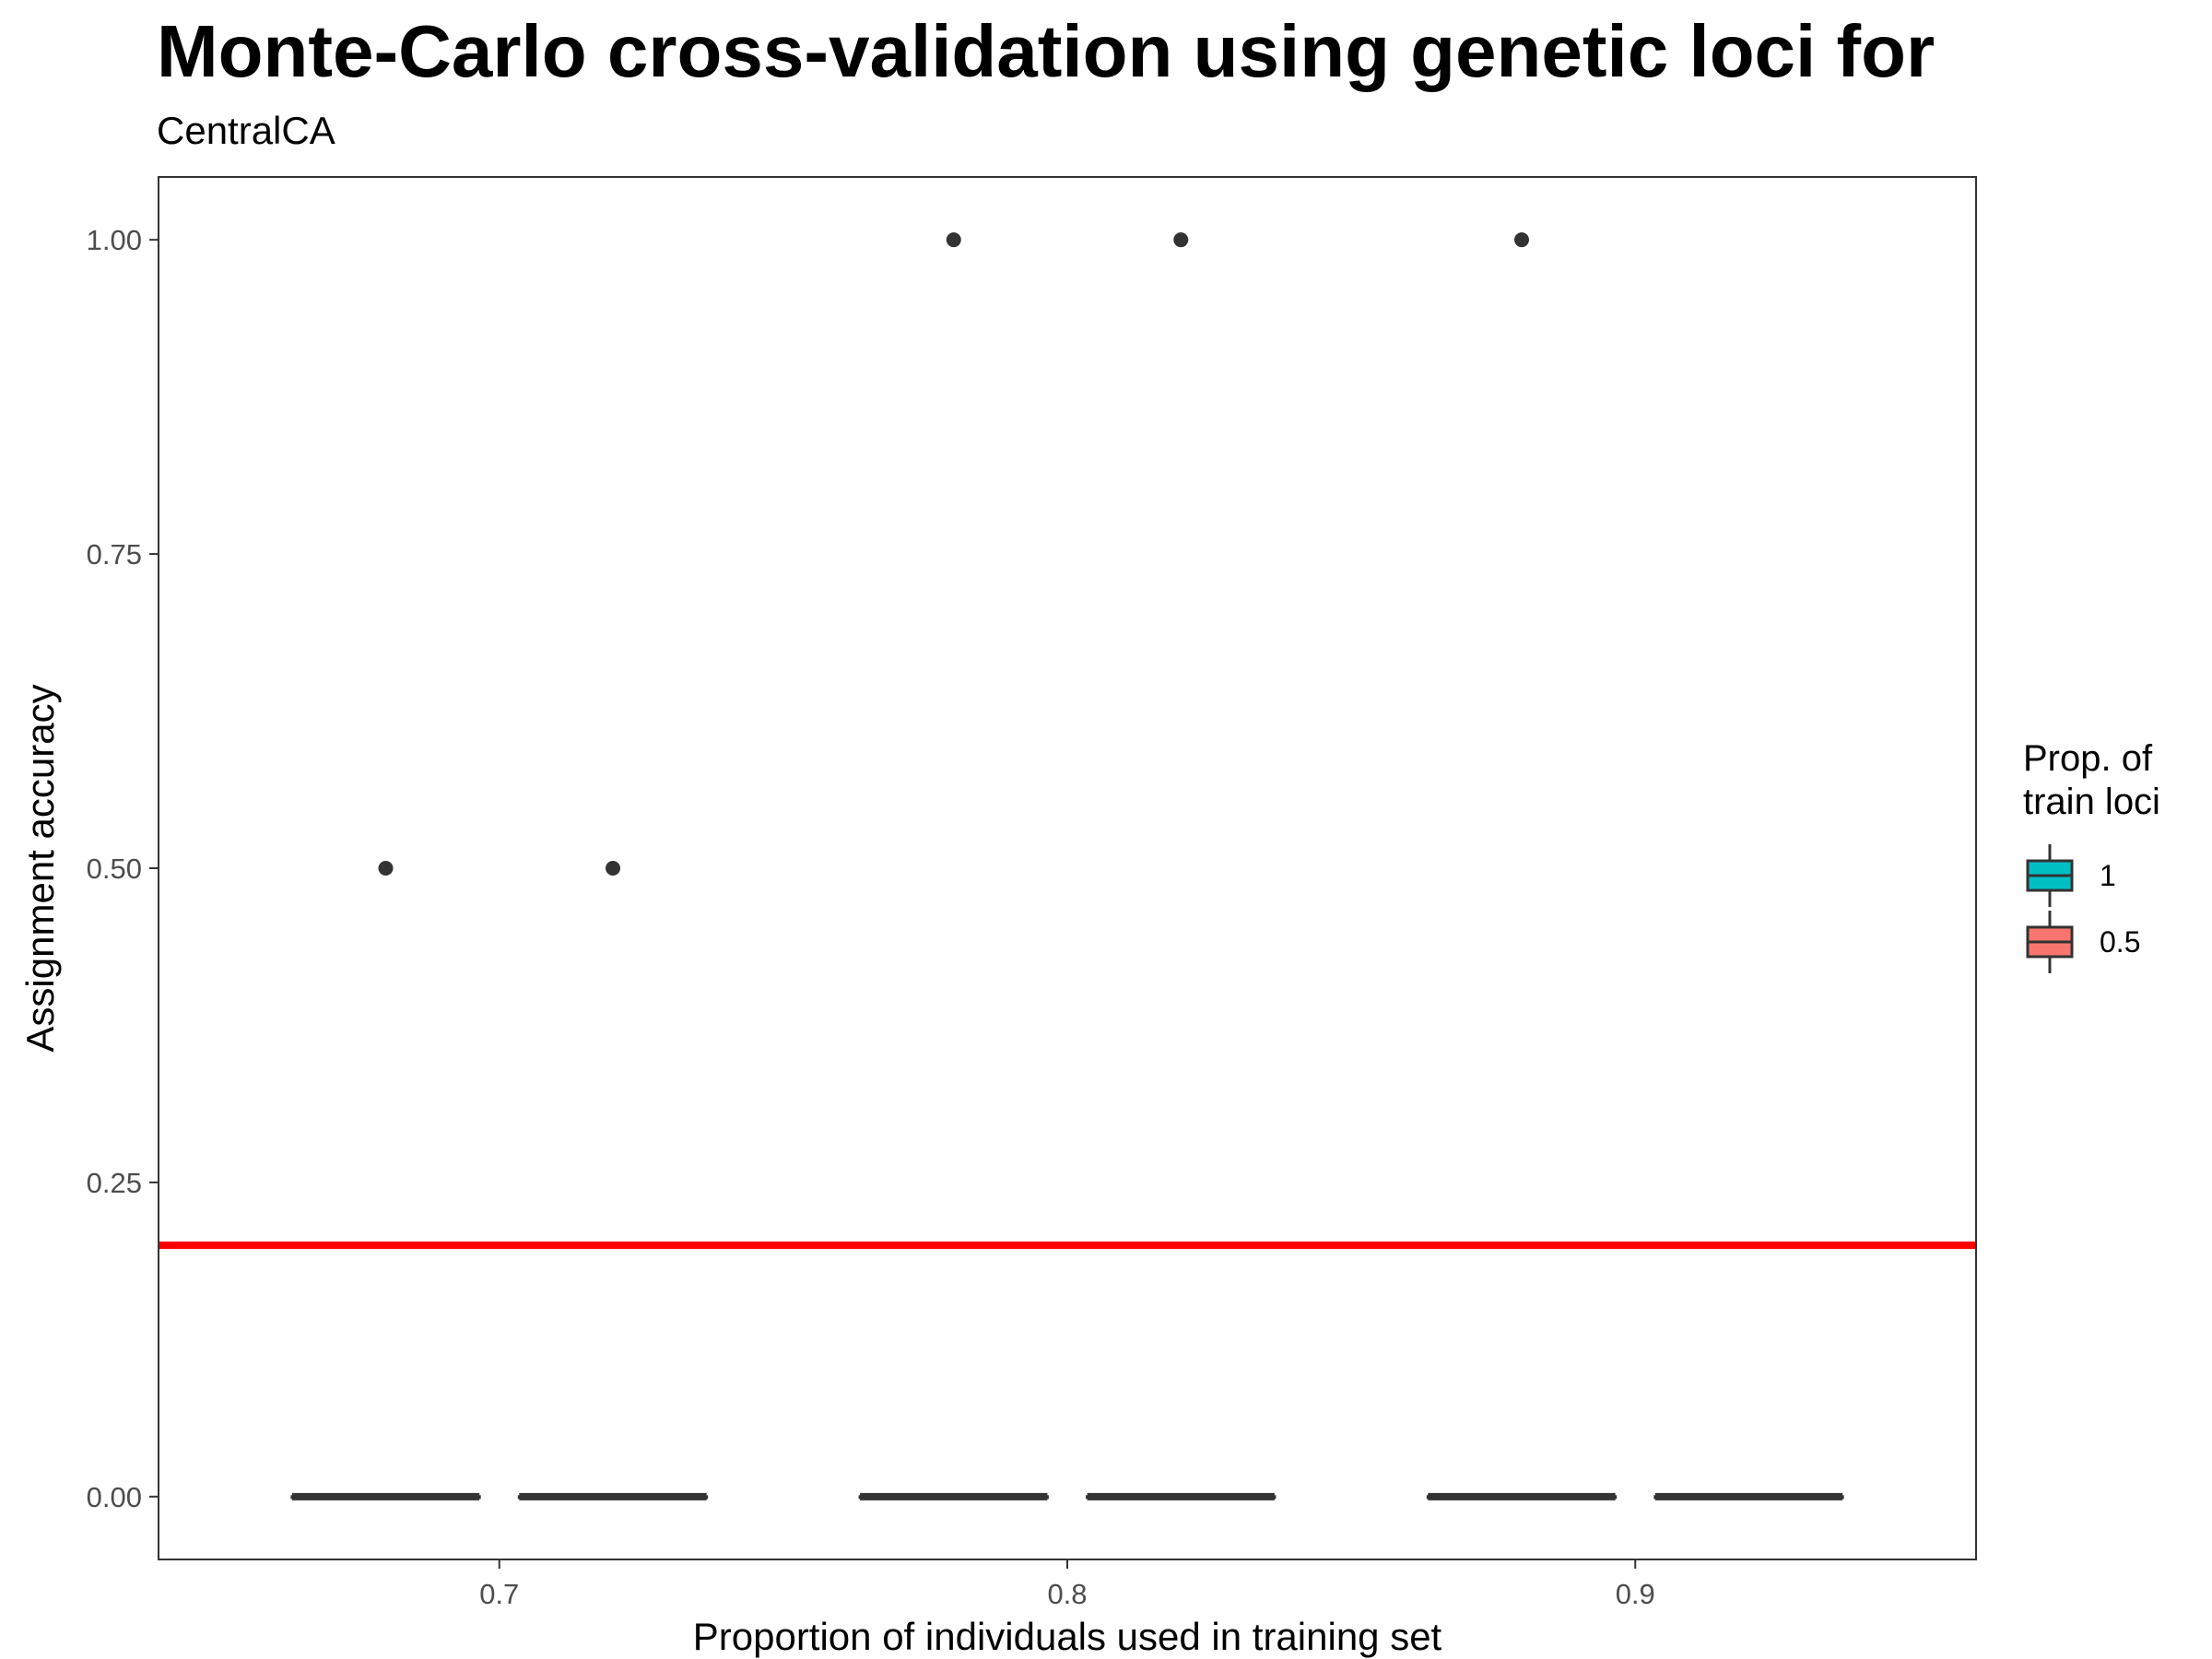  What do you see at coordinates (2088, 758) in the screenshot?
I see `legend-title-line-1: Prop. of` at bounding box center [2088, 758].